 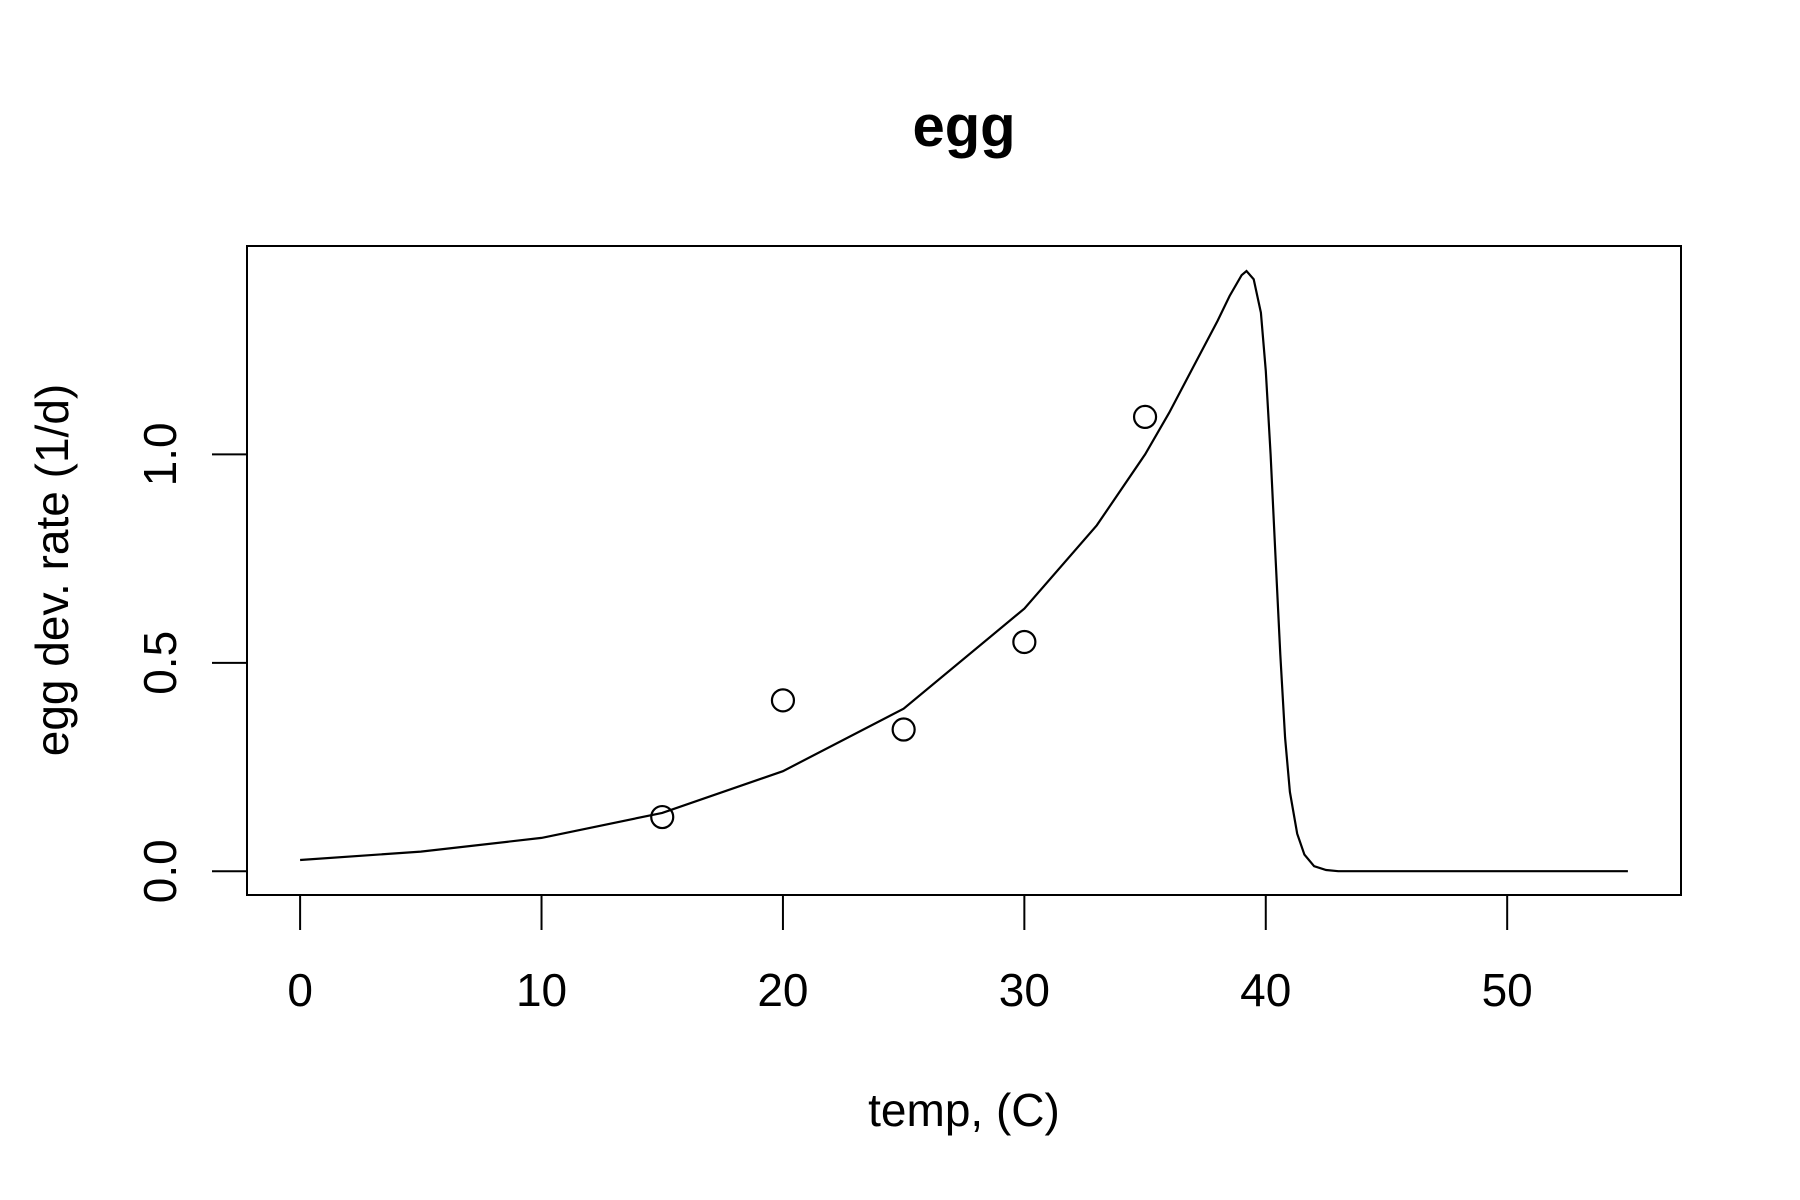 What do you see at coordinates (1507, 990) in the screenshot?
I see `x-tick-label: 50` at bounding box center [1507, 990].